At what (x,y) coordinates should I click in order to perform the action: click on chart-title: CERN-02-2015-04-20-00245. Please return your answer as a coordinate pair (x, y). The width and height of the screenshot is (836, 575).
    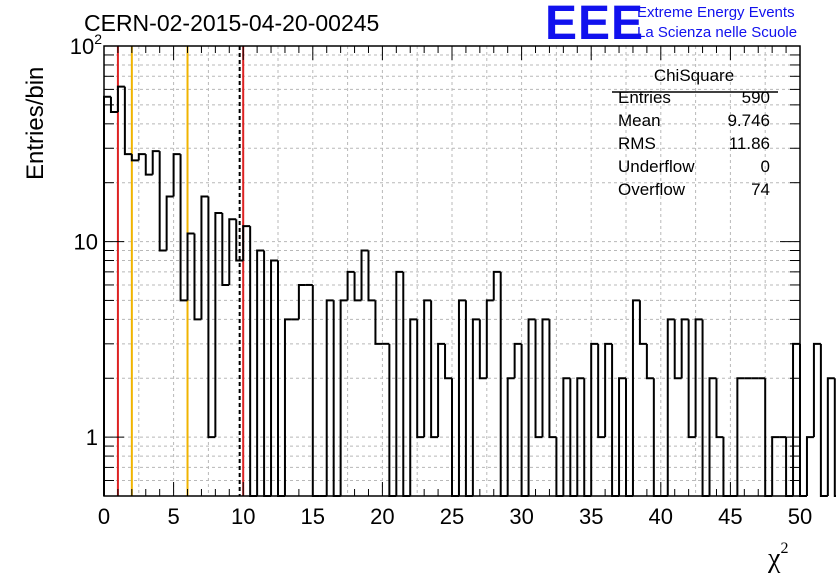
    Looking at the image, I should click on (232, 23).